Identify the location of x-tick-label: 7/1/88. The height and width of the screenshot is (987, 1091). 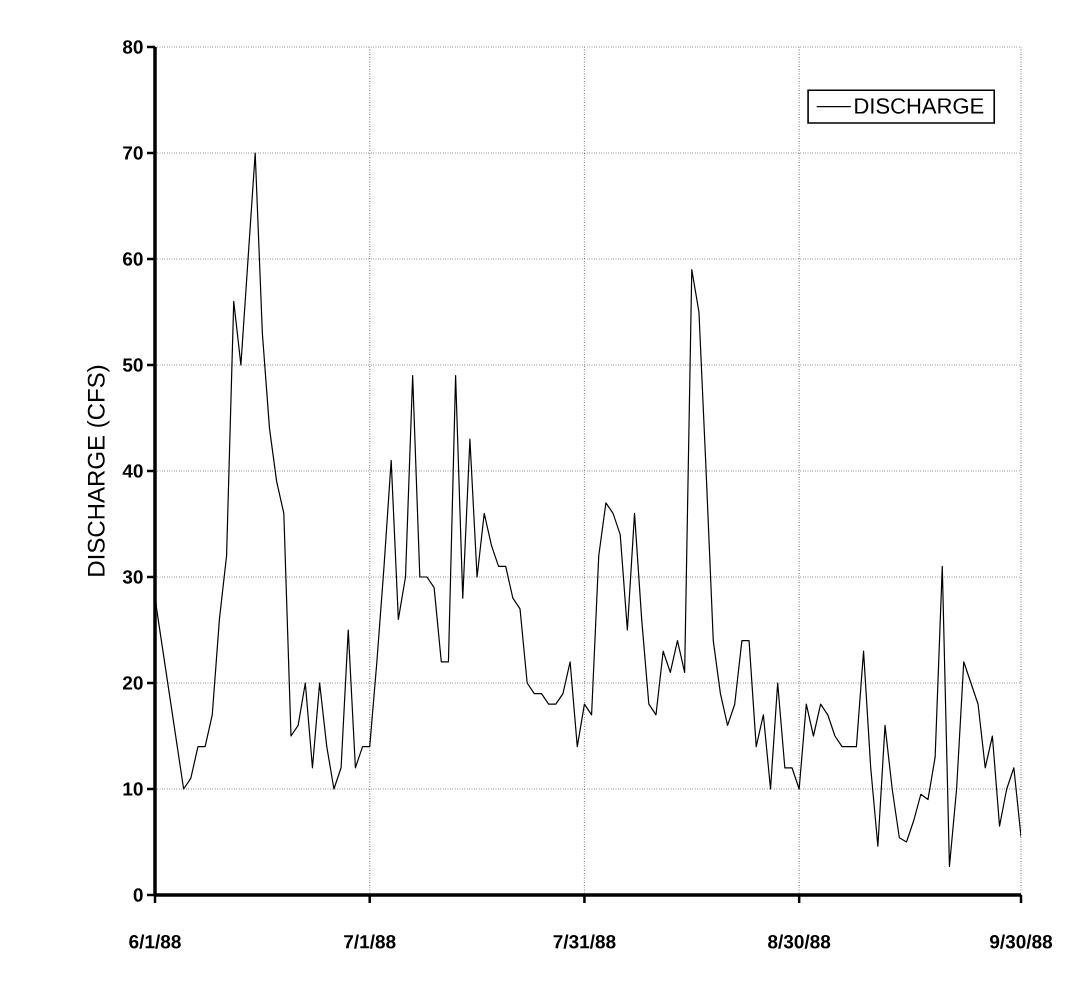
(370, 941).